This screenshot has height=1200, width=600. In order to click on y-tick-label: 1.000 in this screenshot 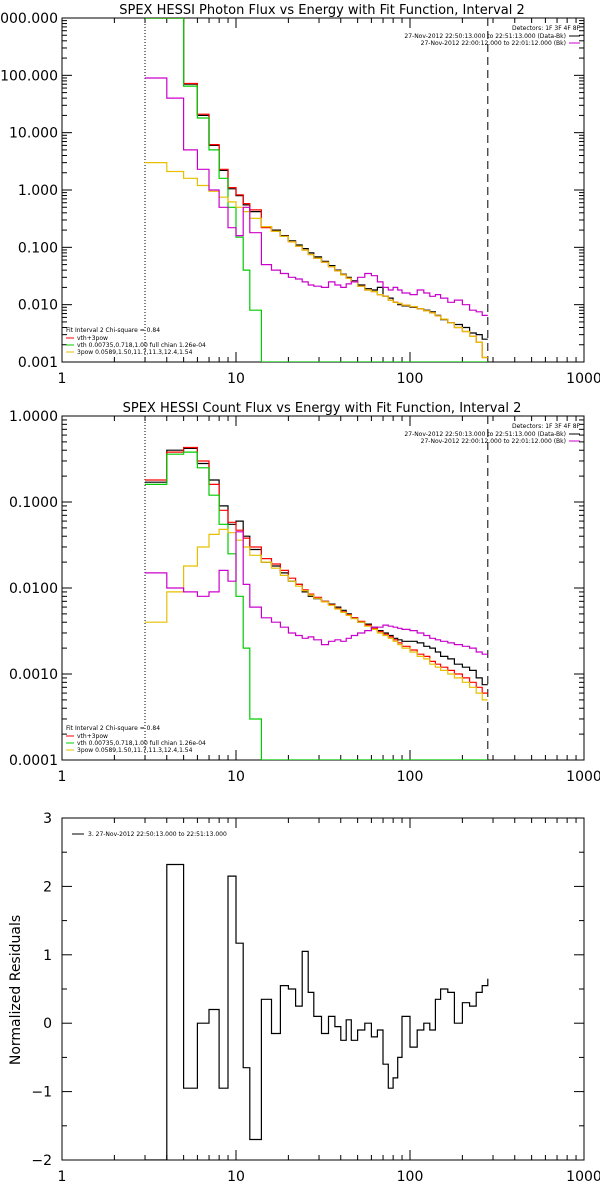, I will do `click(38, 191)`.